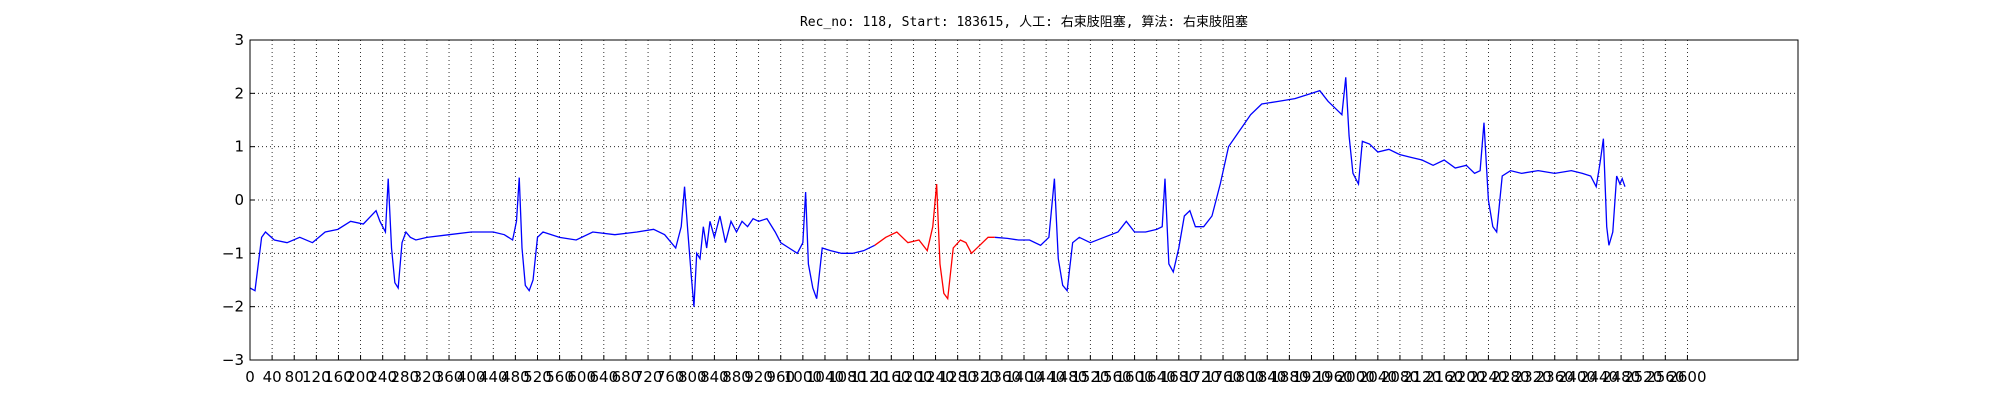 The width and height of the screenshot is (2000, 400). I want to click on x-tick-label: 1280, so click(958, 377).